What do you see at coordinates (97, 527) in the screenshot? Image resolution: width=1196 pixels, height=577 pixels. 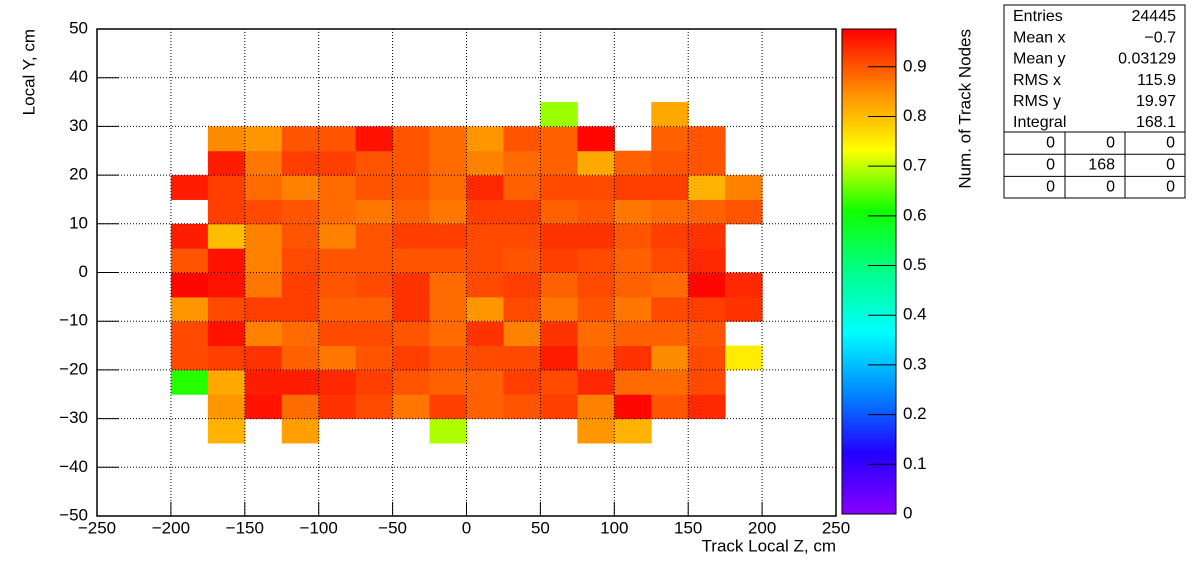 I see `x-tick-label: −250` at bounding box center [97, 527].